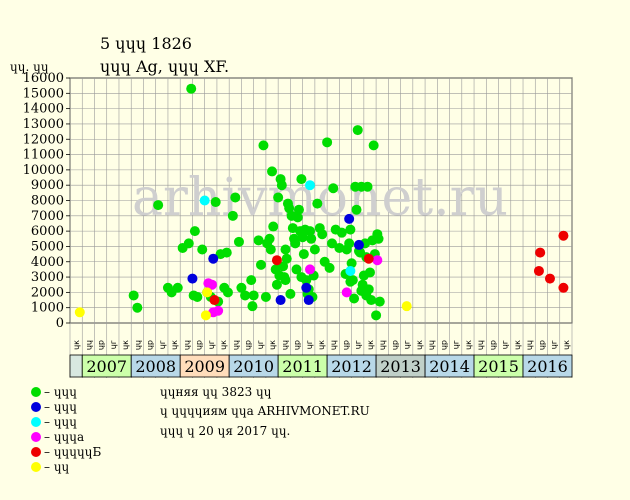 Image resolution: width=630 pixels, height=500 pixels. Describe the element at coordinates (43, 155) in the screenshot. I see `y-tick-label: 11000` at that location.